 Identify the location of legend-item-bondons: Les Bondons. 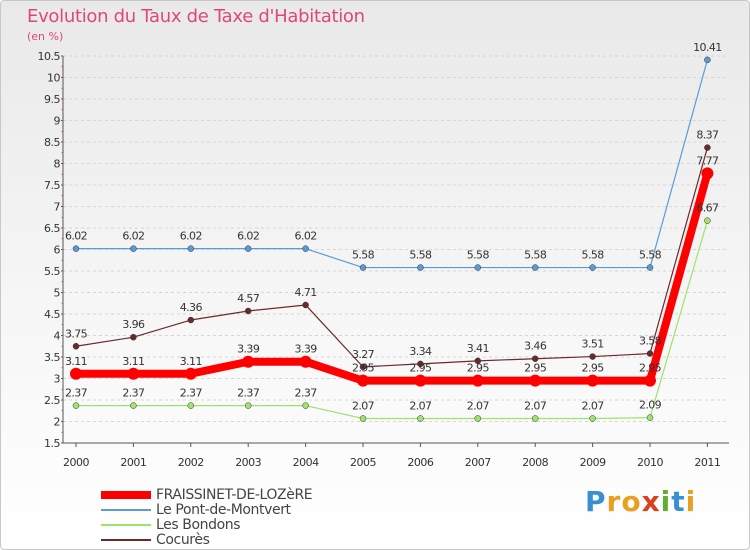
(206, 524).